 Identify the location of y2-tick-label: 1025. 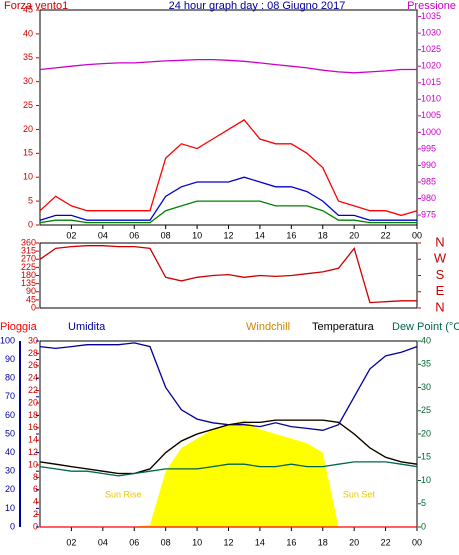
(431, 49).